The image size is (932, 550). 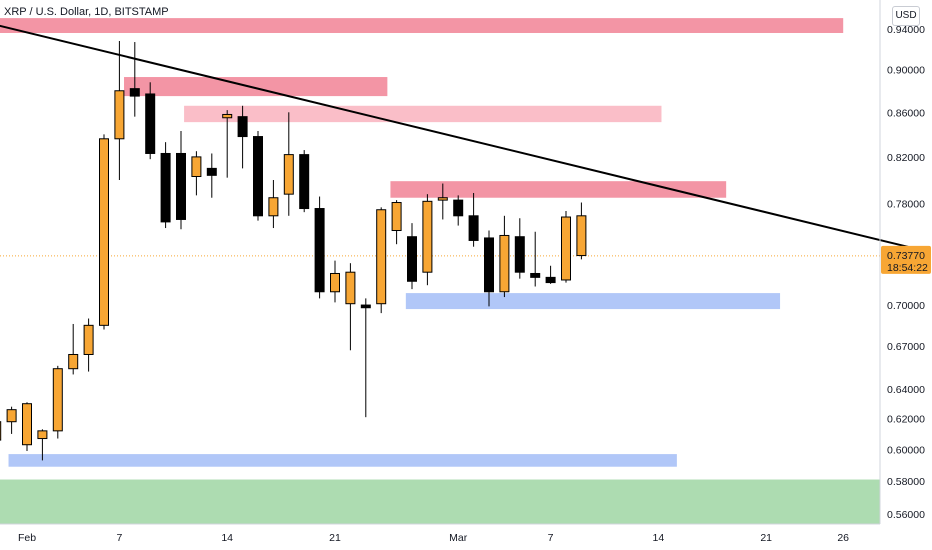 What do you see at coordinates (906, 30) in the screenshot?
I see `price-tick-label: 0.94000` at bounding box center [906, 30].